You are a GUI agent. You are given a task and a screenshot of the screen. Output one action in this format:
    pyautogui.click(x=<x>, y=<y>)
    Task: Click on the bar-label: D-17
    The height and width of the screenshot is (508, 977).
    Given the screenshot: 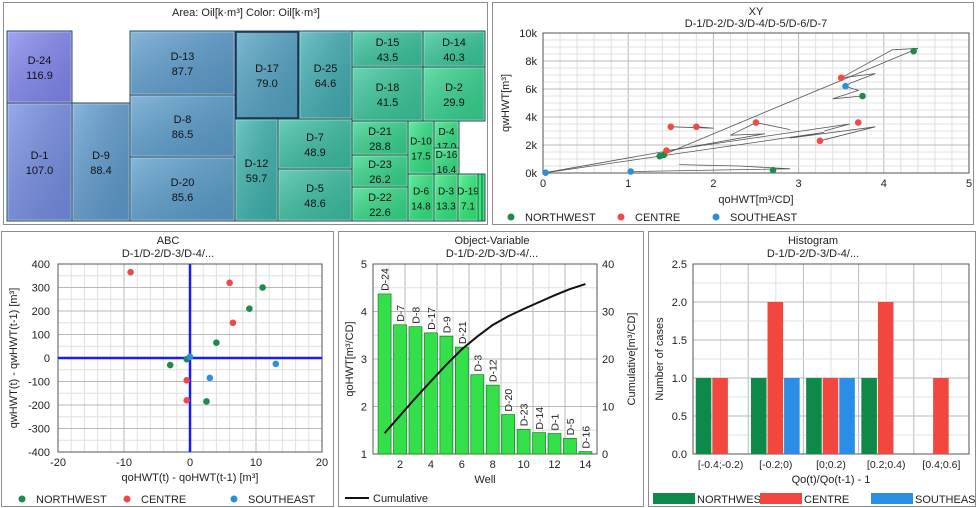 What is the action you would take?
    pyautogui.click(x=432, y=318)
    